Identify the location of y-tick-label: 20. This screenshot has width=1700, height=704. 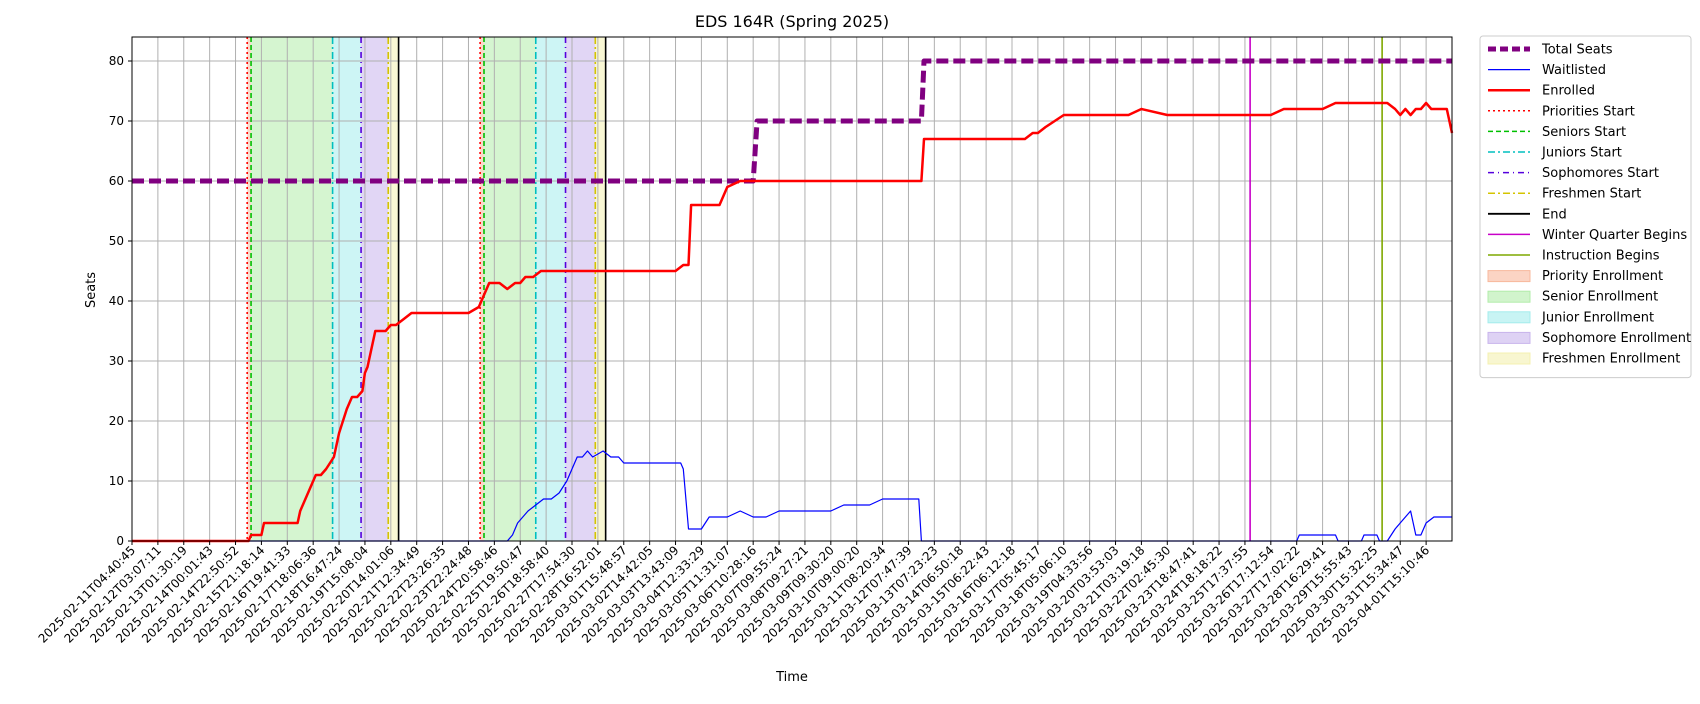
(116, 421).